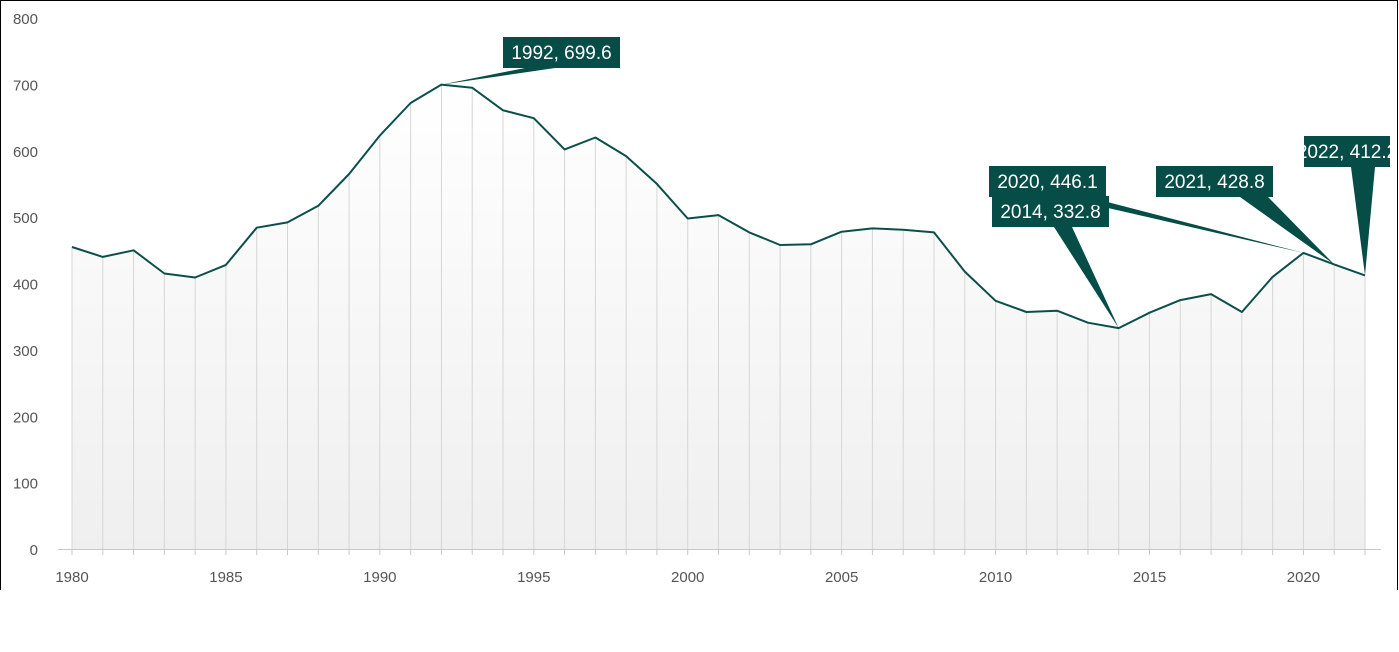 The image size is (1399, 652). What do you see at coordinates (995, 577) in the screenshot?
I see `x-tick-label-2010: 2010` at bounding box center [995, 577].